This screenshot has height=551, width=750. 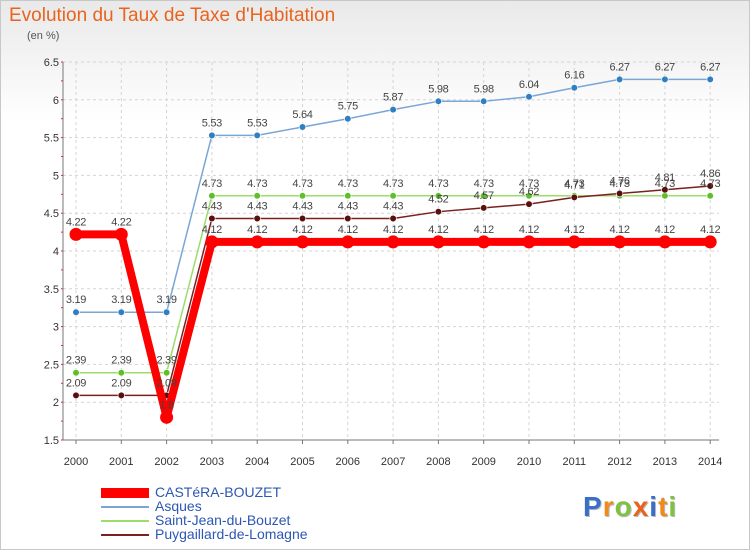 I want to click on x-tick-label: 2001, so click(x=121, y=462).